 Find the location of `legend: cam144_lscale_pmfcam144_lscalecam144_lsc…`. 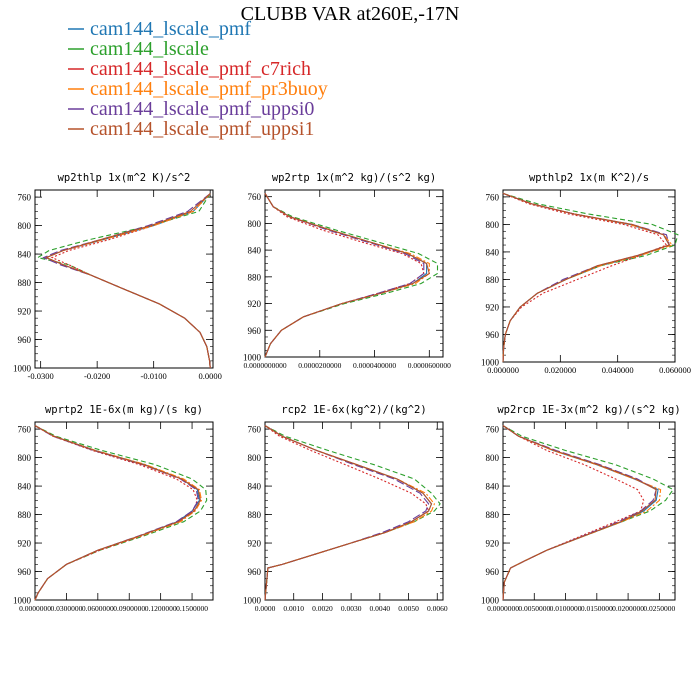

legend: cam144_lscale_pmfcam144_lscalecam144_lsc… is located at coordinates (198, 79).